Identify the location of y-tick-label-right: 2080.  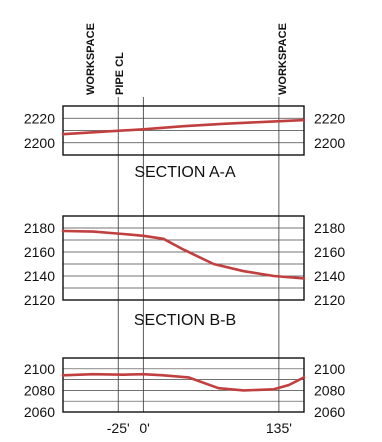
(329, 390).